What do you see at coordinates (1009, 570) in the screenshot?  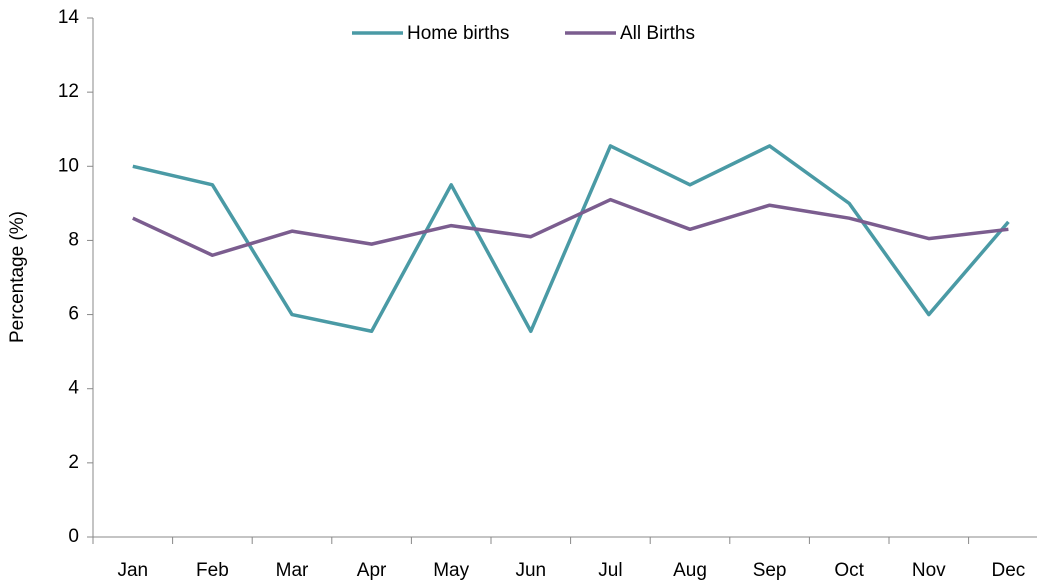 I see `x-tick-label: Dec` at bounding box center [1009, 570].